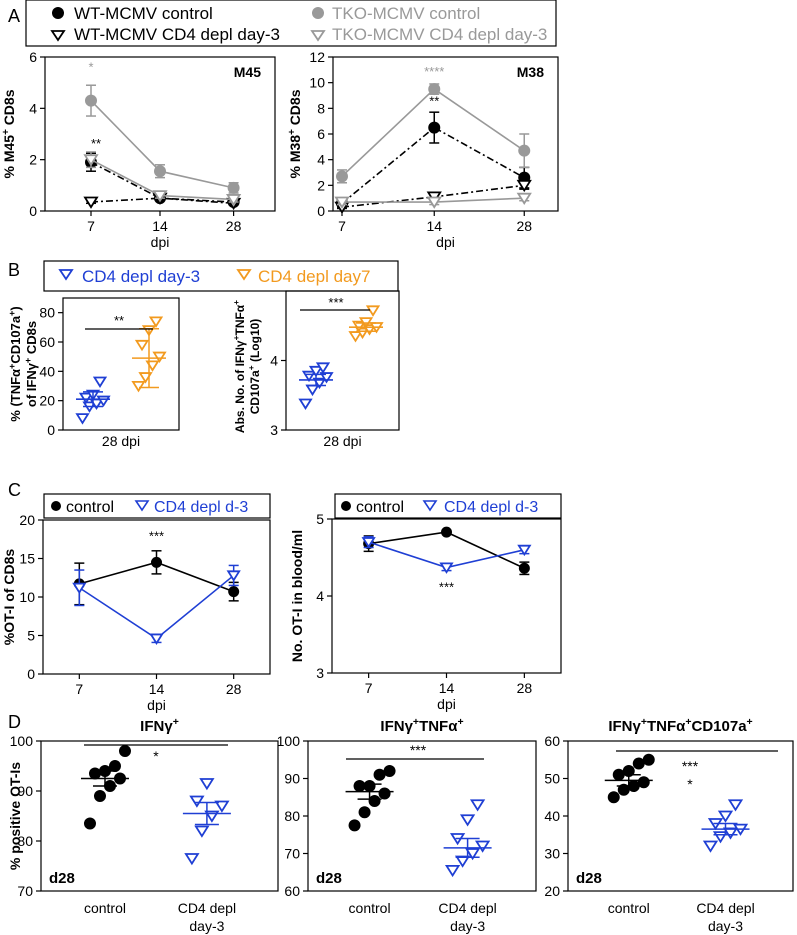 The image size is (797, 935). Describe the element at coordinates (434, 71) in the screenshot. I see `sig-annotation: ****` at that location.